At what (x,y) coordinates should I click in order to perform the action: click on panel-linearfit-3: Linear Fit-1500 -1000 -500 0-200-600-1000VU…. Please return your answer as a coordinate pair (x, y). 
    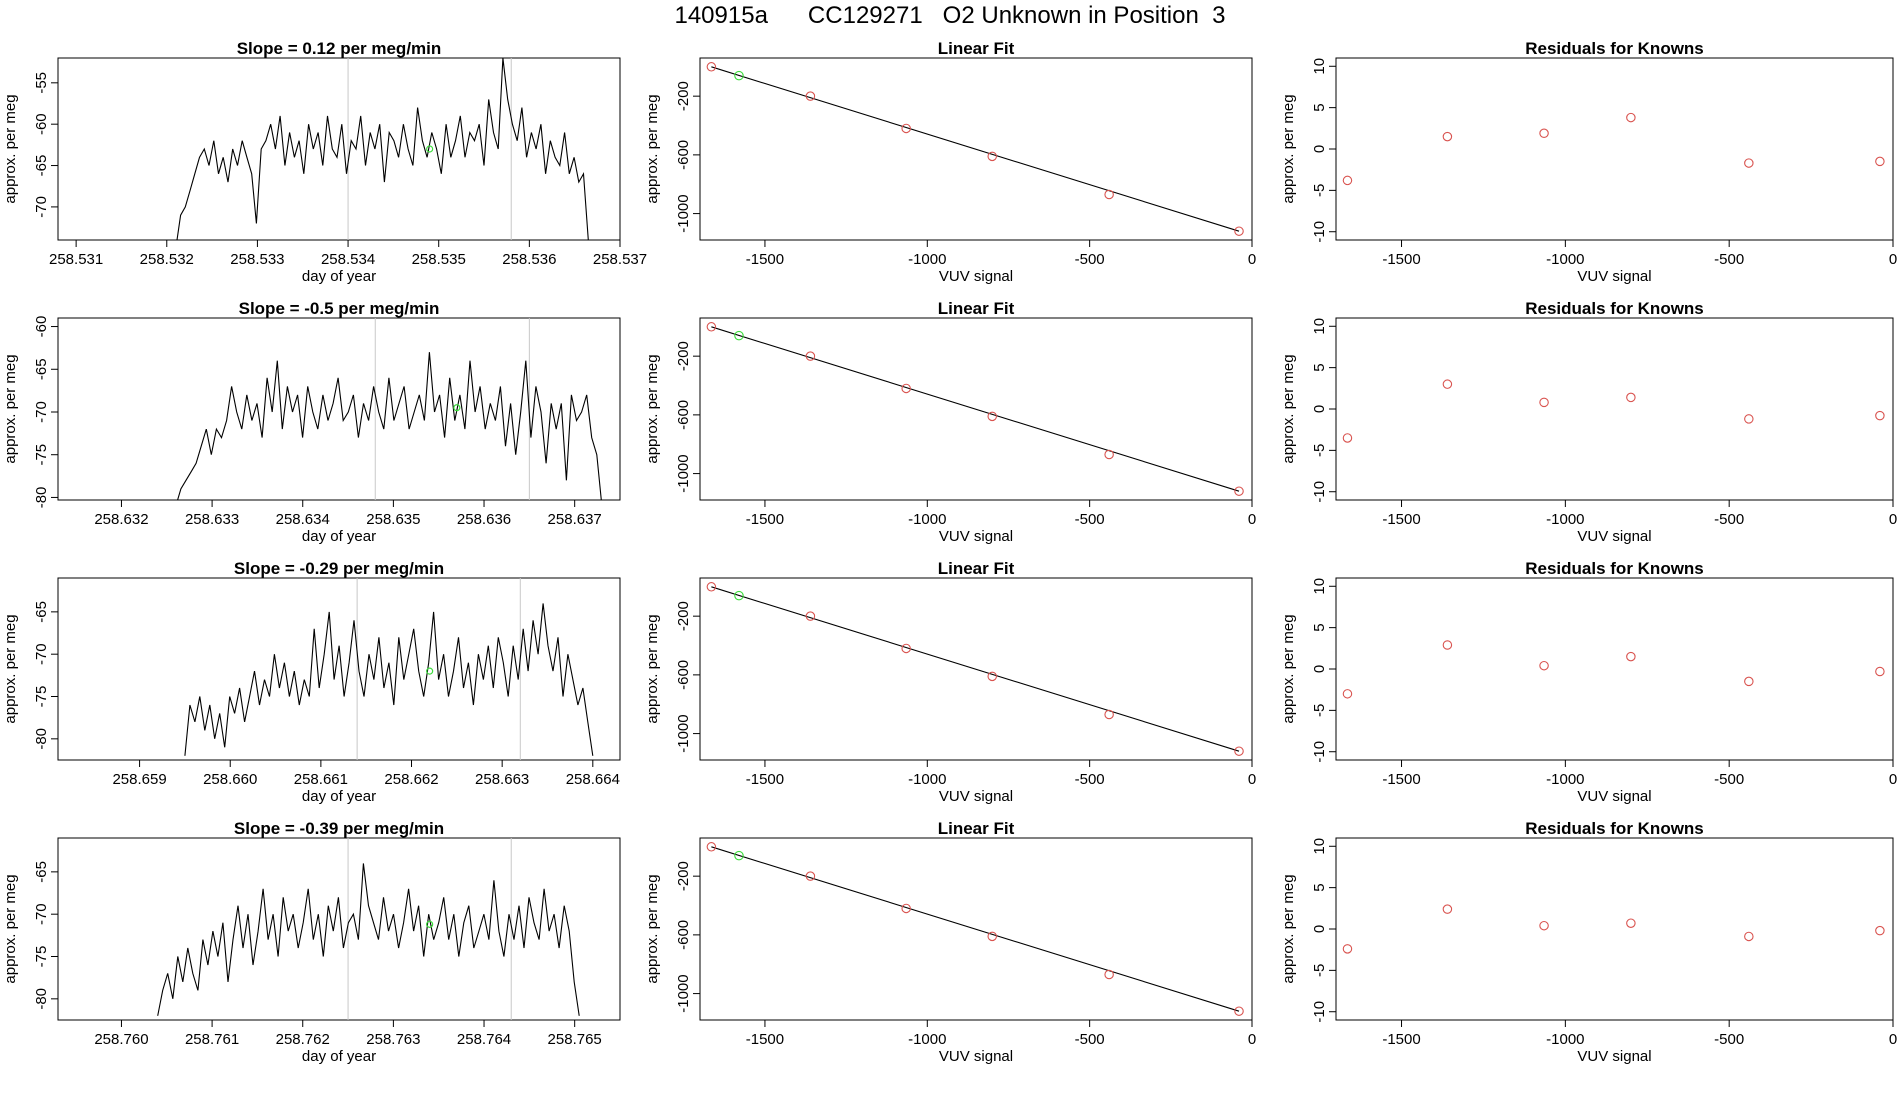
    Looking at the image, I should click on (950, 682).